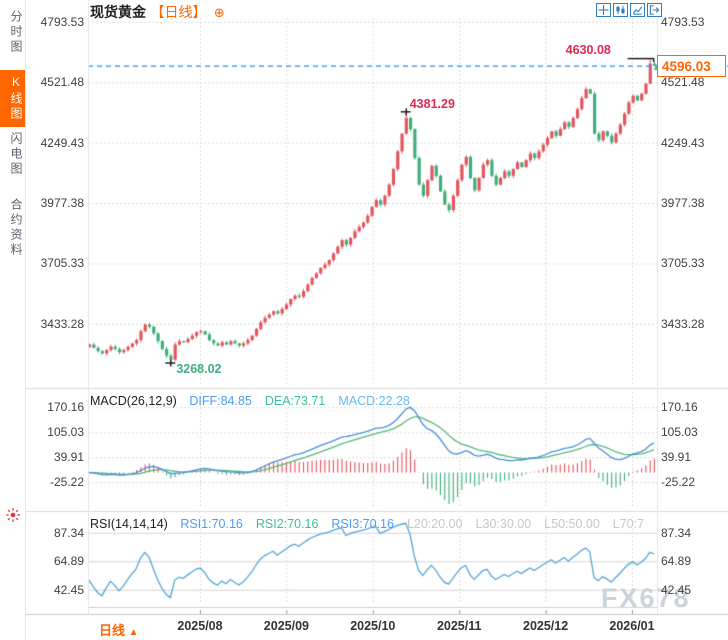 This screenshot has width=728, height=640. Describe the element at coordinates (211, 524) in the screenshot. I see `rsi-readout-1: RSI1:70.16` at that location.